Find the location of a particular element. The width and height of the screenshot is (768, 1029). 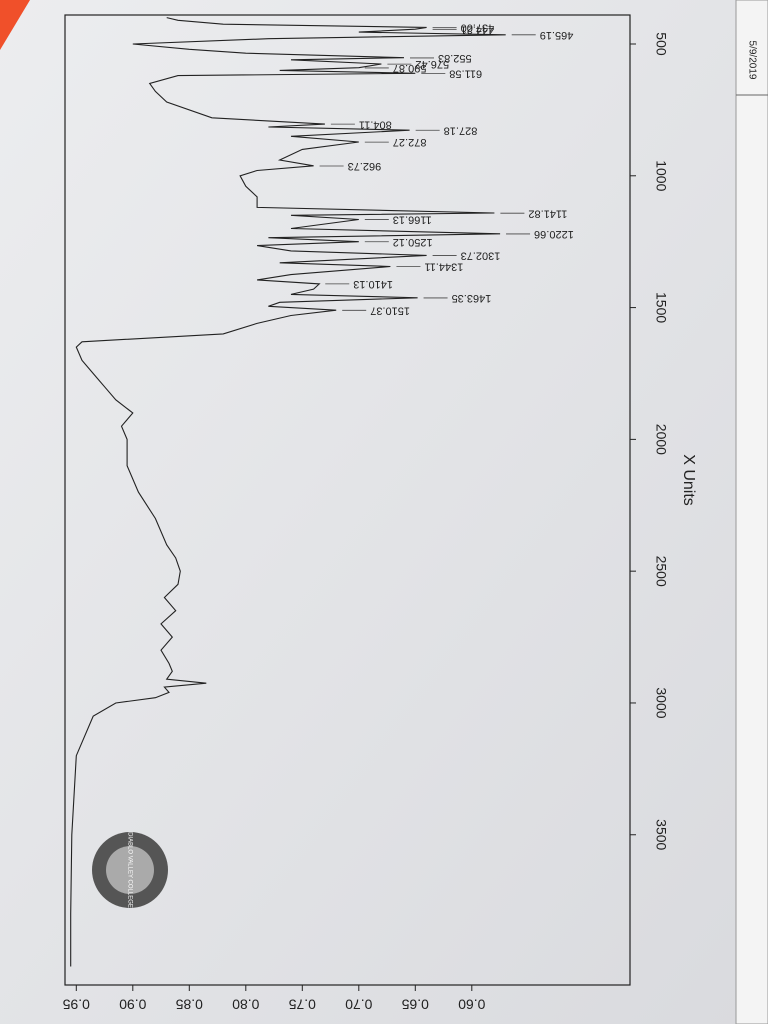

peak-label: 444.21 is located at coordinates (478, 29).